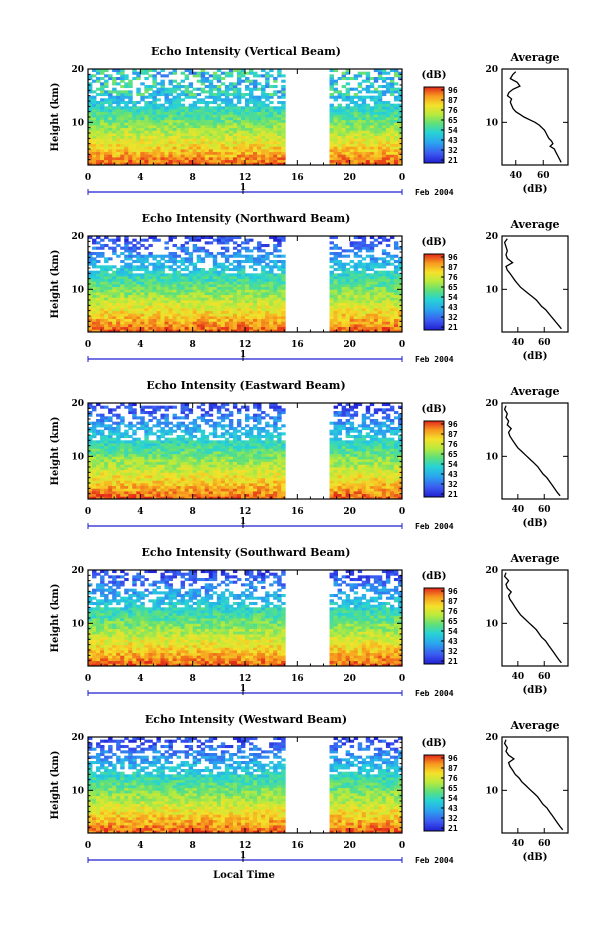  What do you see at coordinates (491, 290) in the screenshot?
I see `average-y-tick-label: 10` at bounding box center [491, 290].